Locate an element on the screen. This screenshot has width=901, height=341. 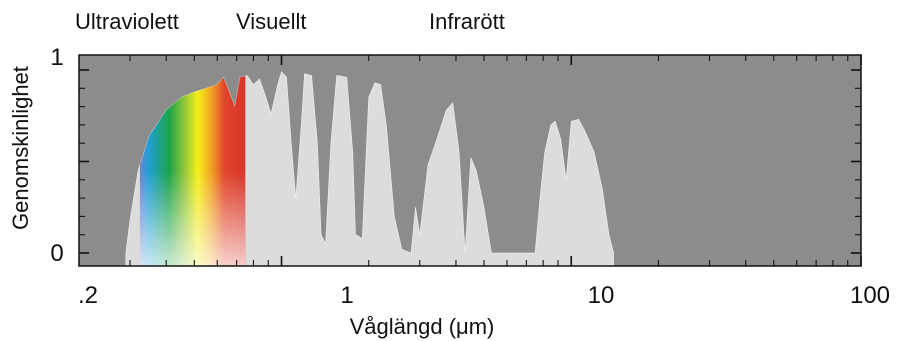
x-tick-label-100: 100 is located at coordinates (870, 295).